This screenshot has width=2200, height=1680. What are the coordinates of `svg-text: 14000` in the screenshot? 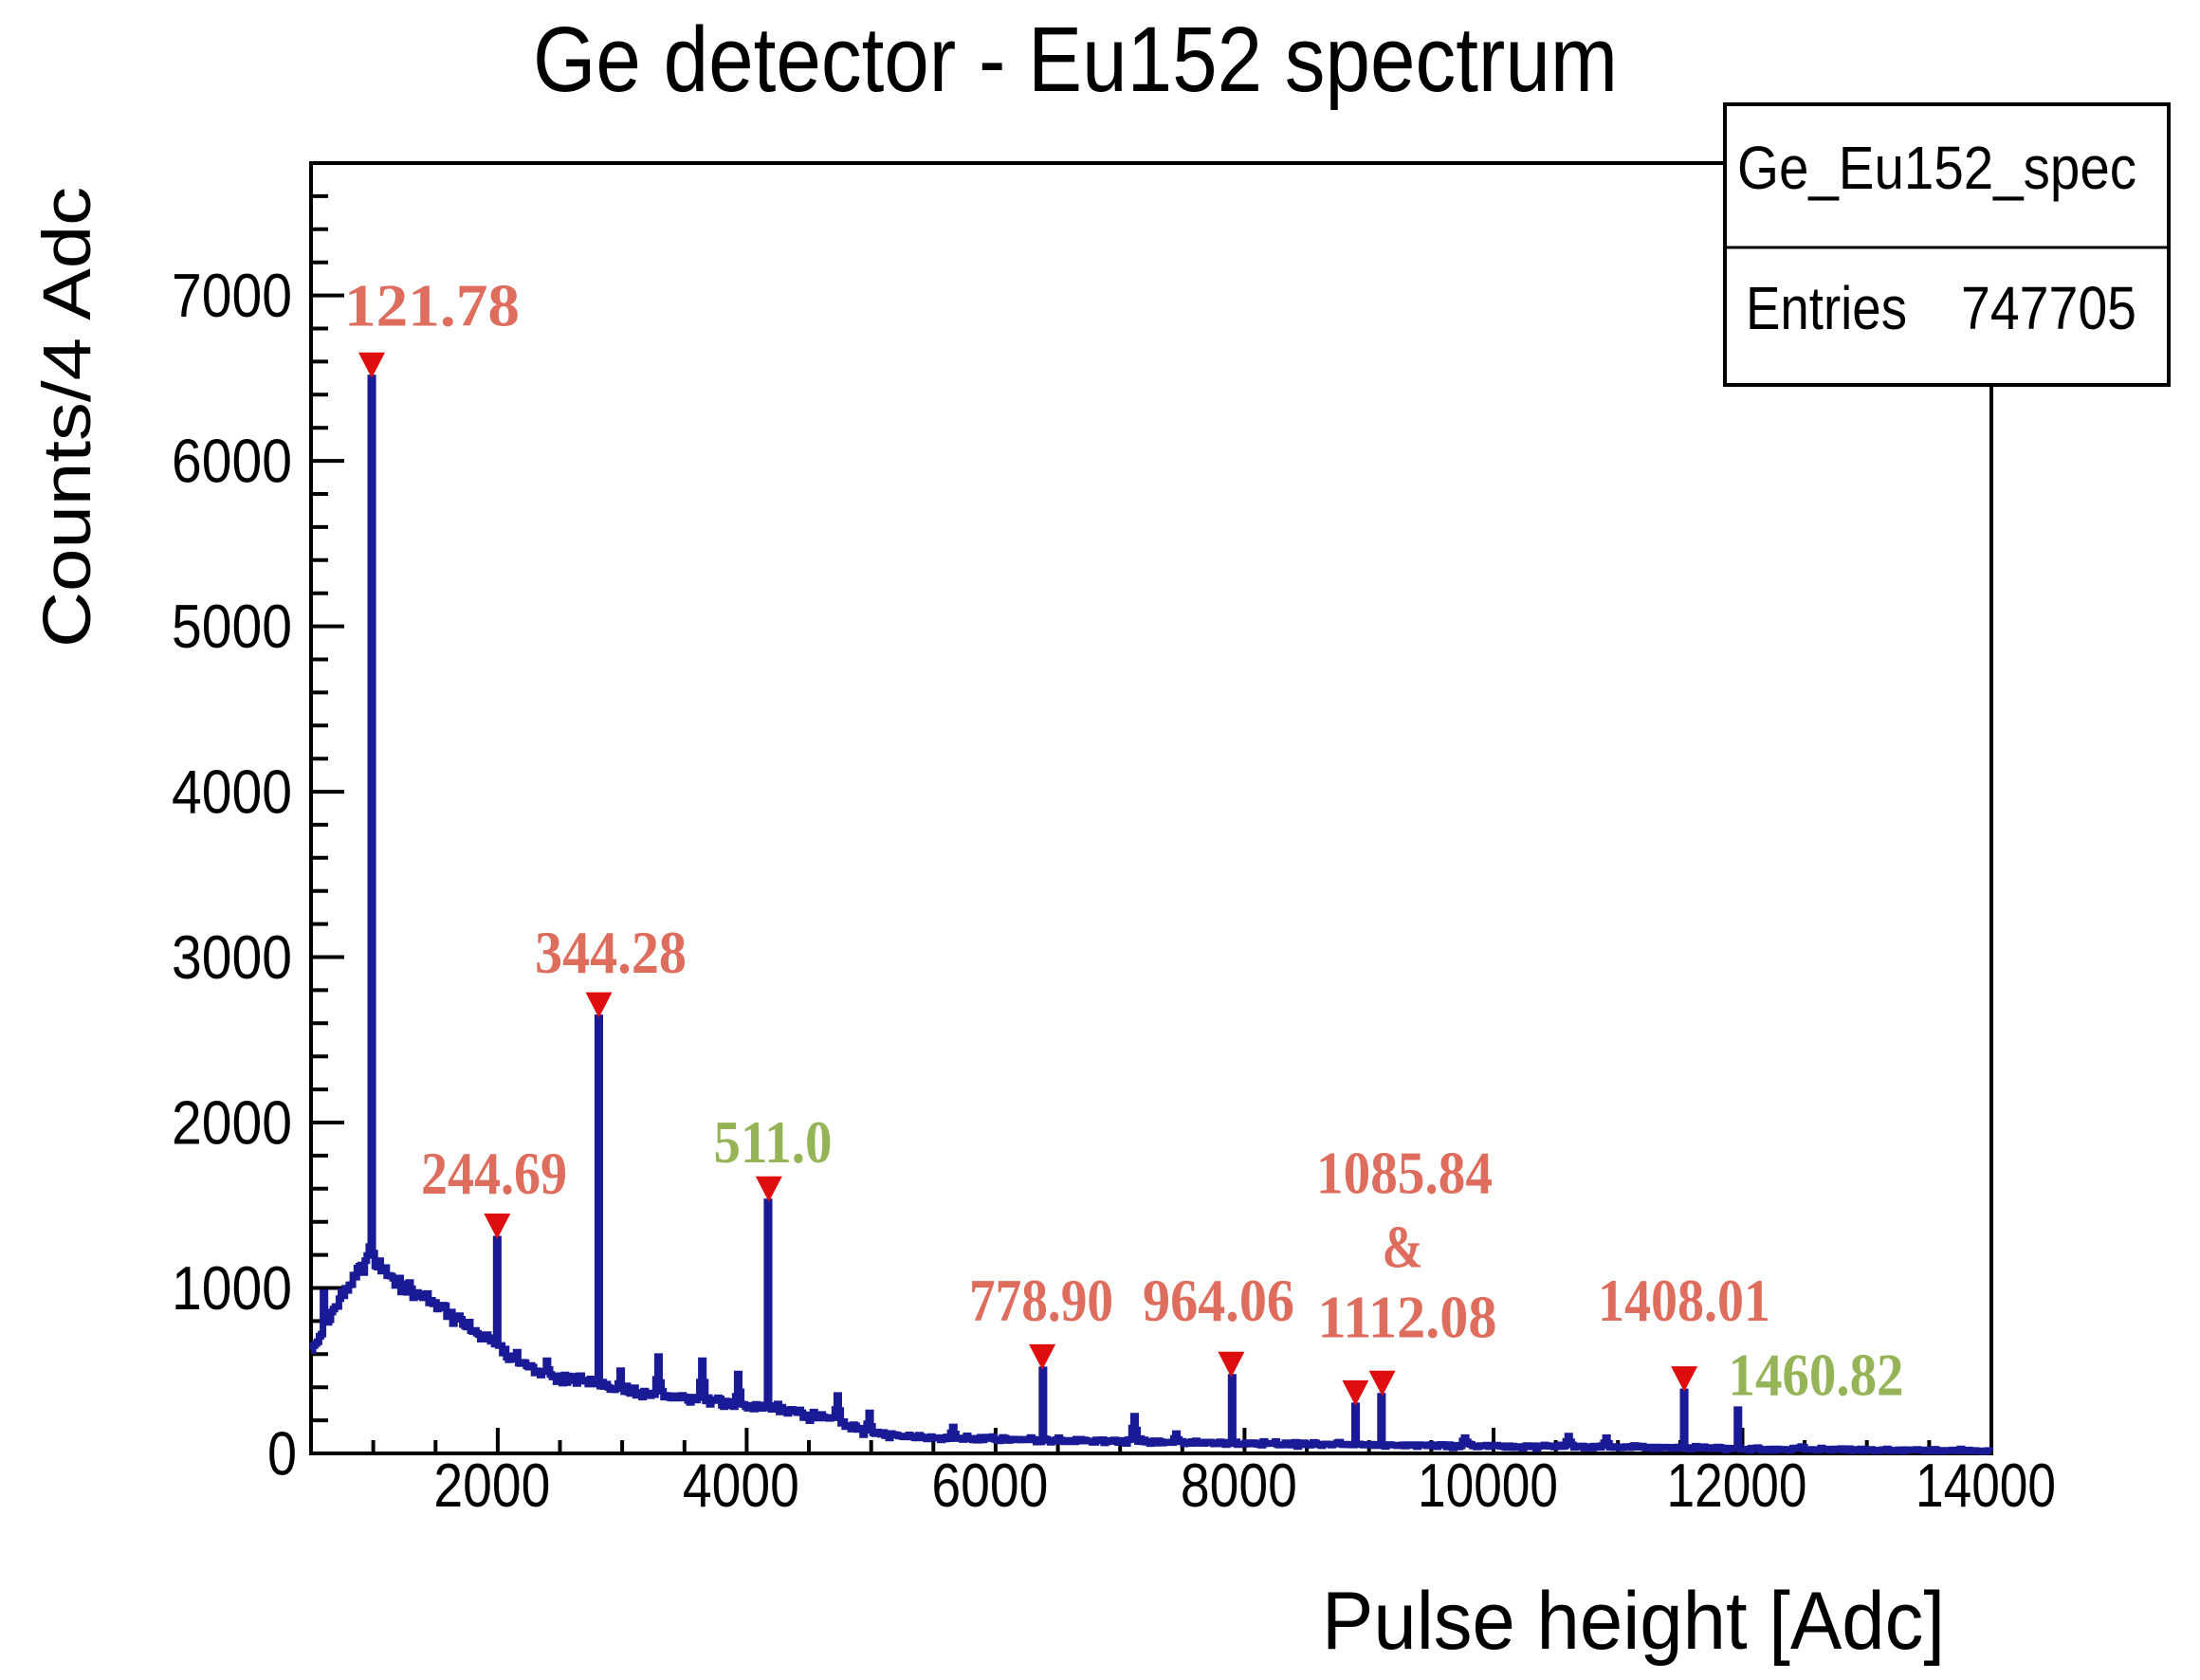 It's located at (1986, 1486).